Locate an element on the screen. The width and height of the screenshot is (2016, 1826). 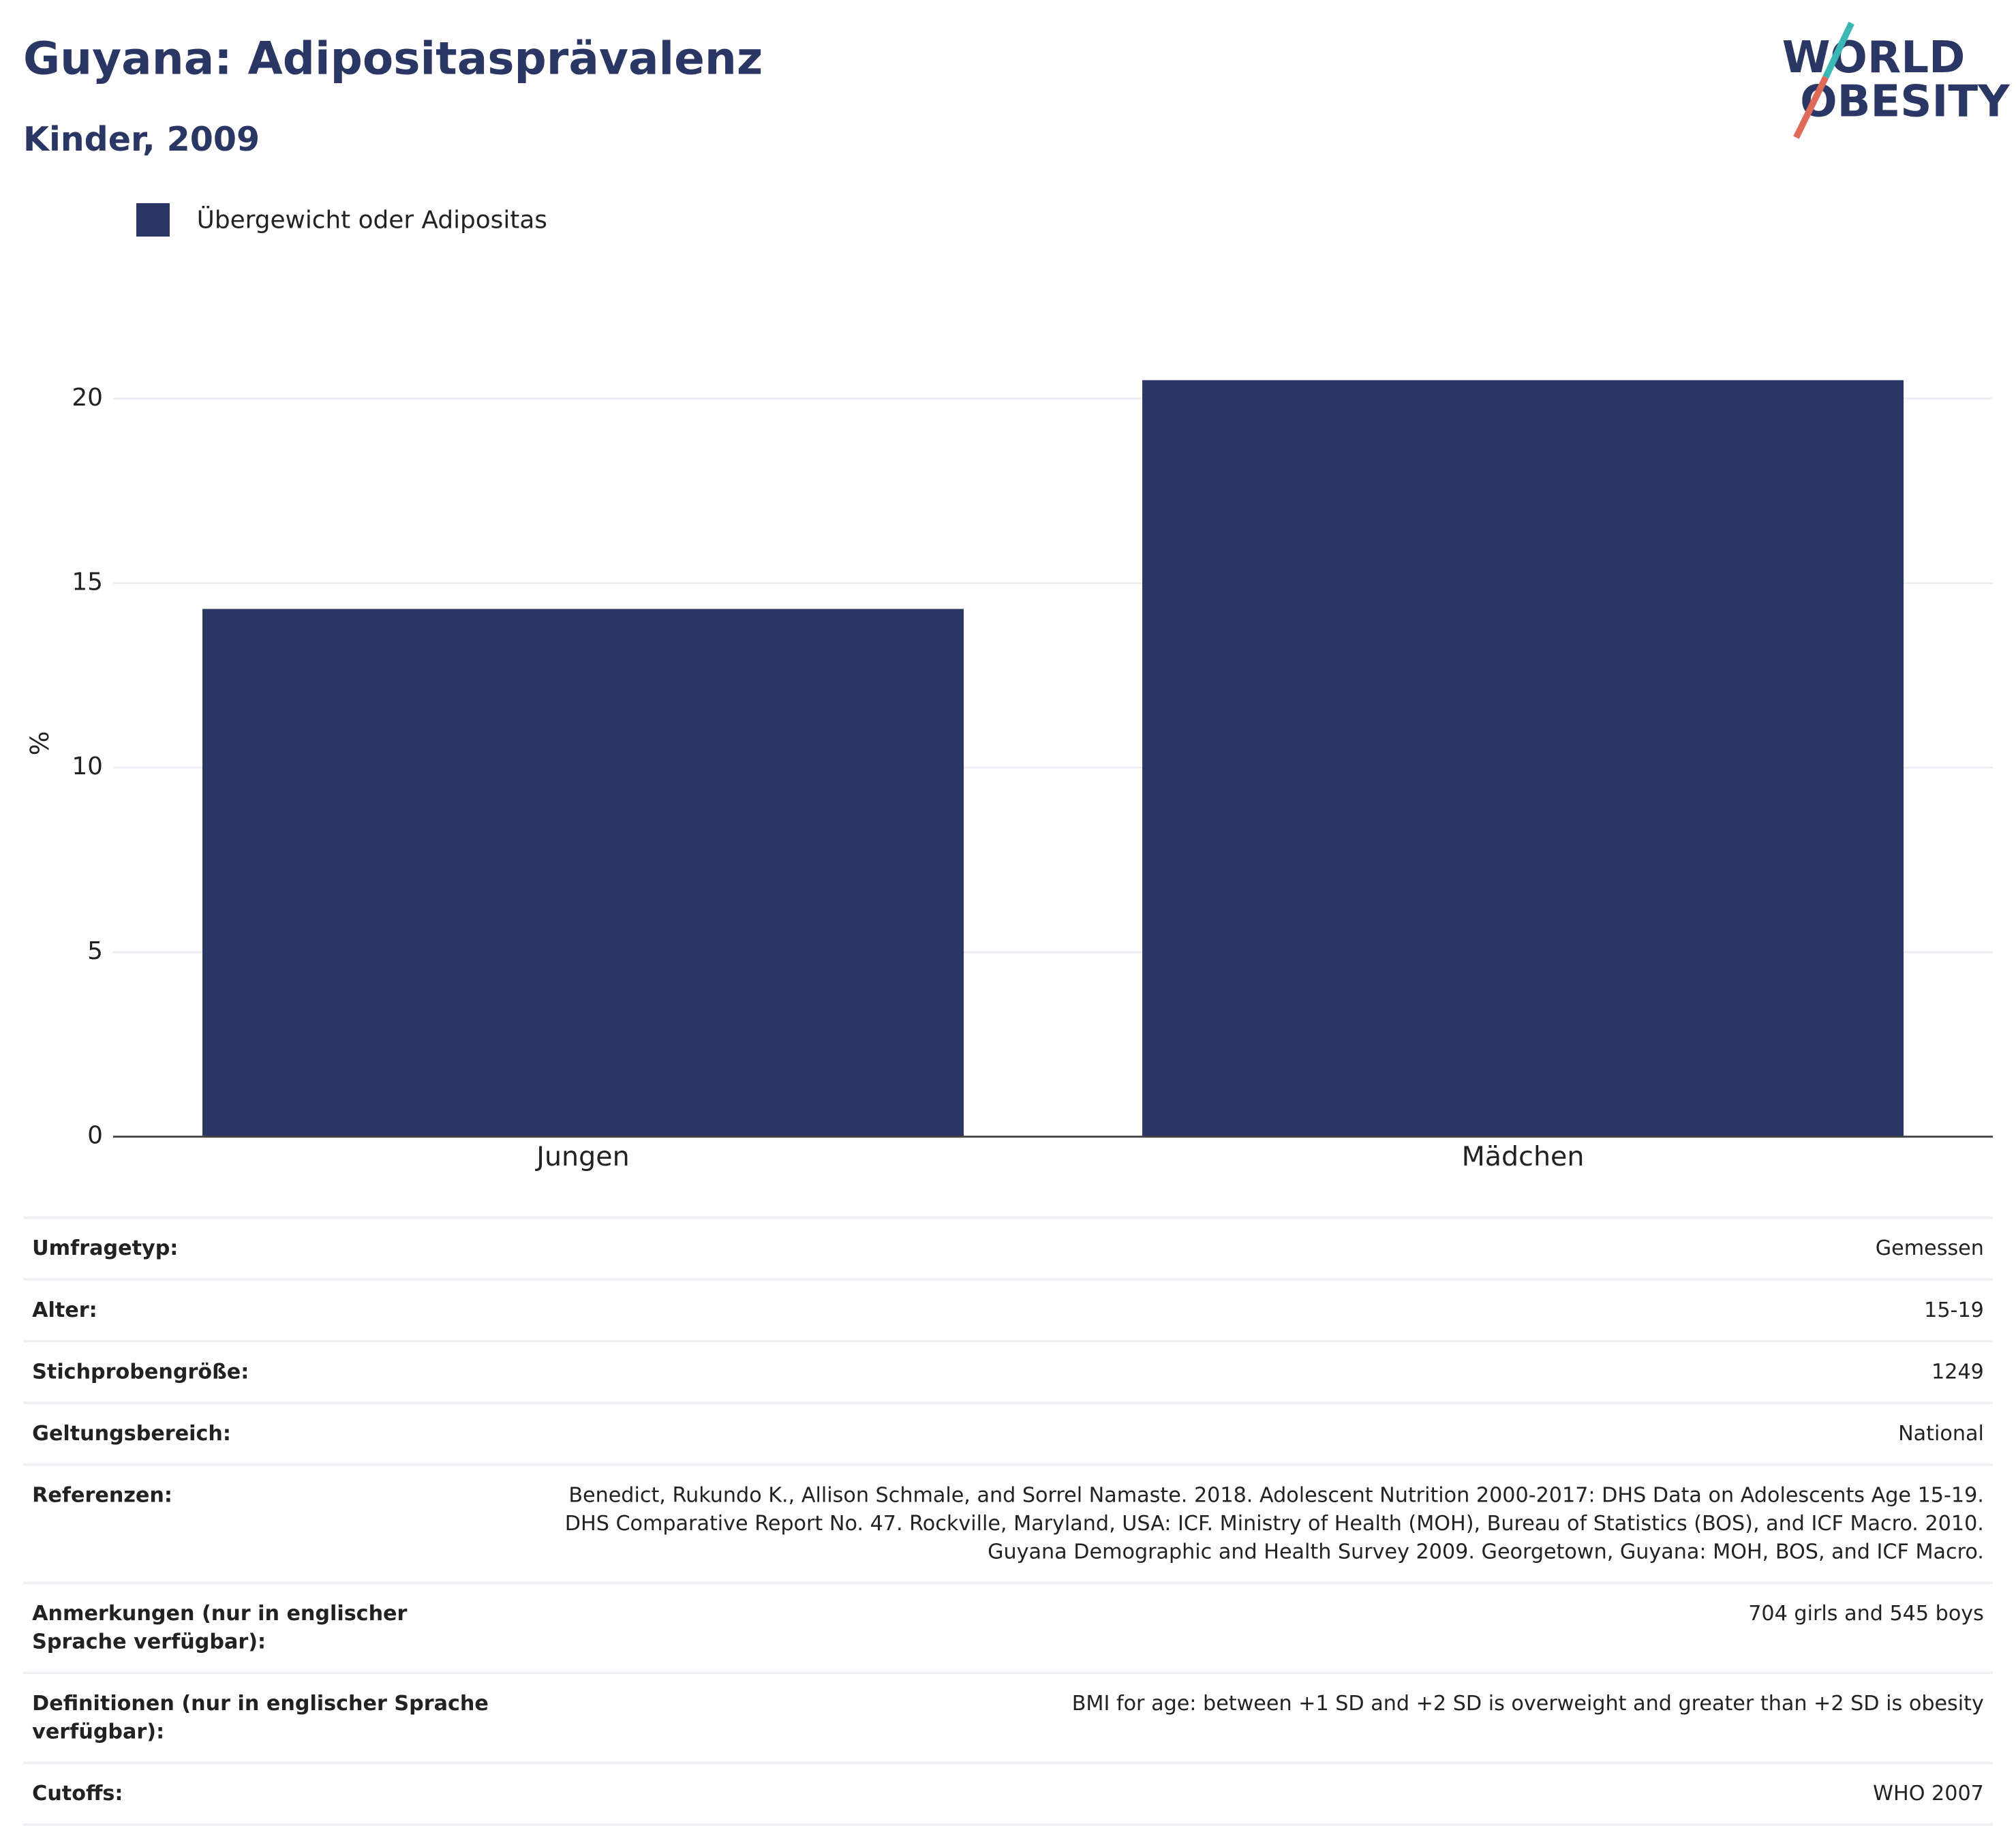
y-tick-label: 15 is located at coordinates (87, 582).